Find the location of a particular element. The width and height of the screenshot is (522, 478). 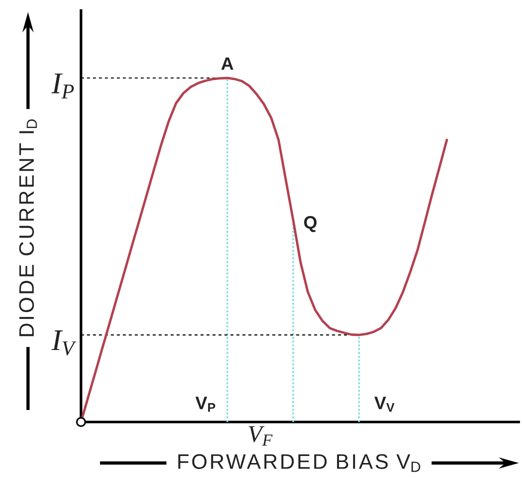

ref-line-label: I$_{P}$ is located at coordinates (62, 86).